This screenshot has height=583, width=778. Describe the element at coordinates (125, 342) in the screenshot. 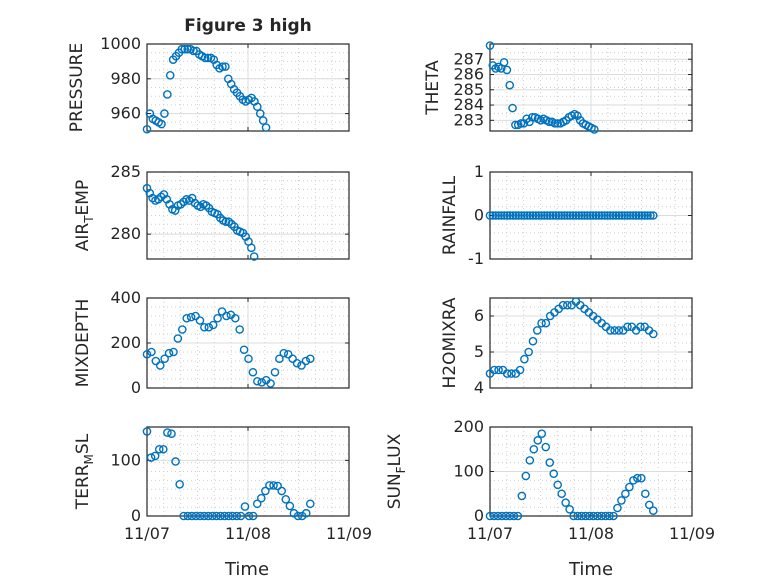

I see `y-tick-label: 200` at that location.